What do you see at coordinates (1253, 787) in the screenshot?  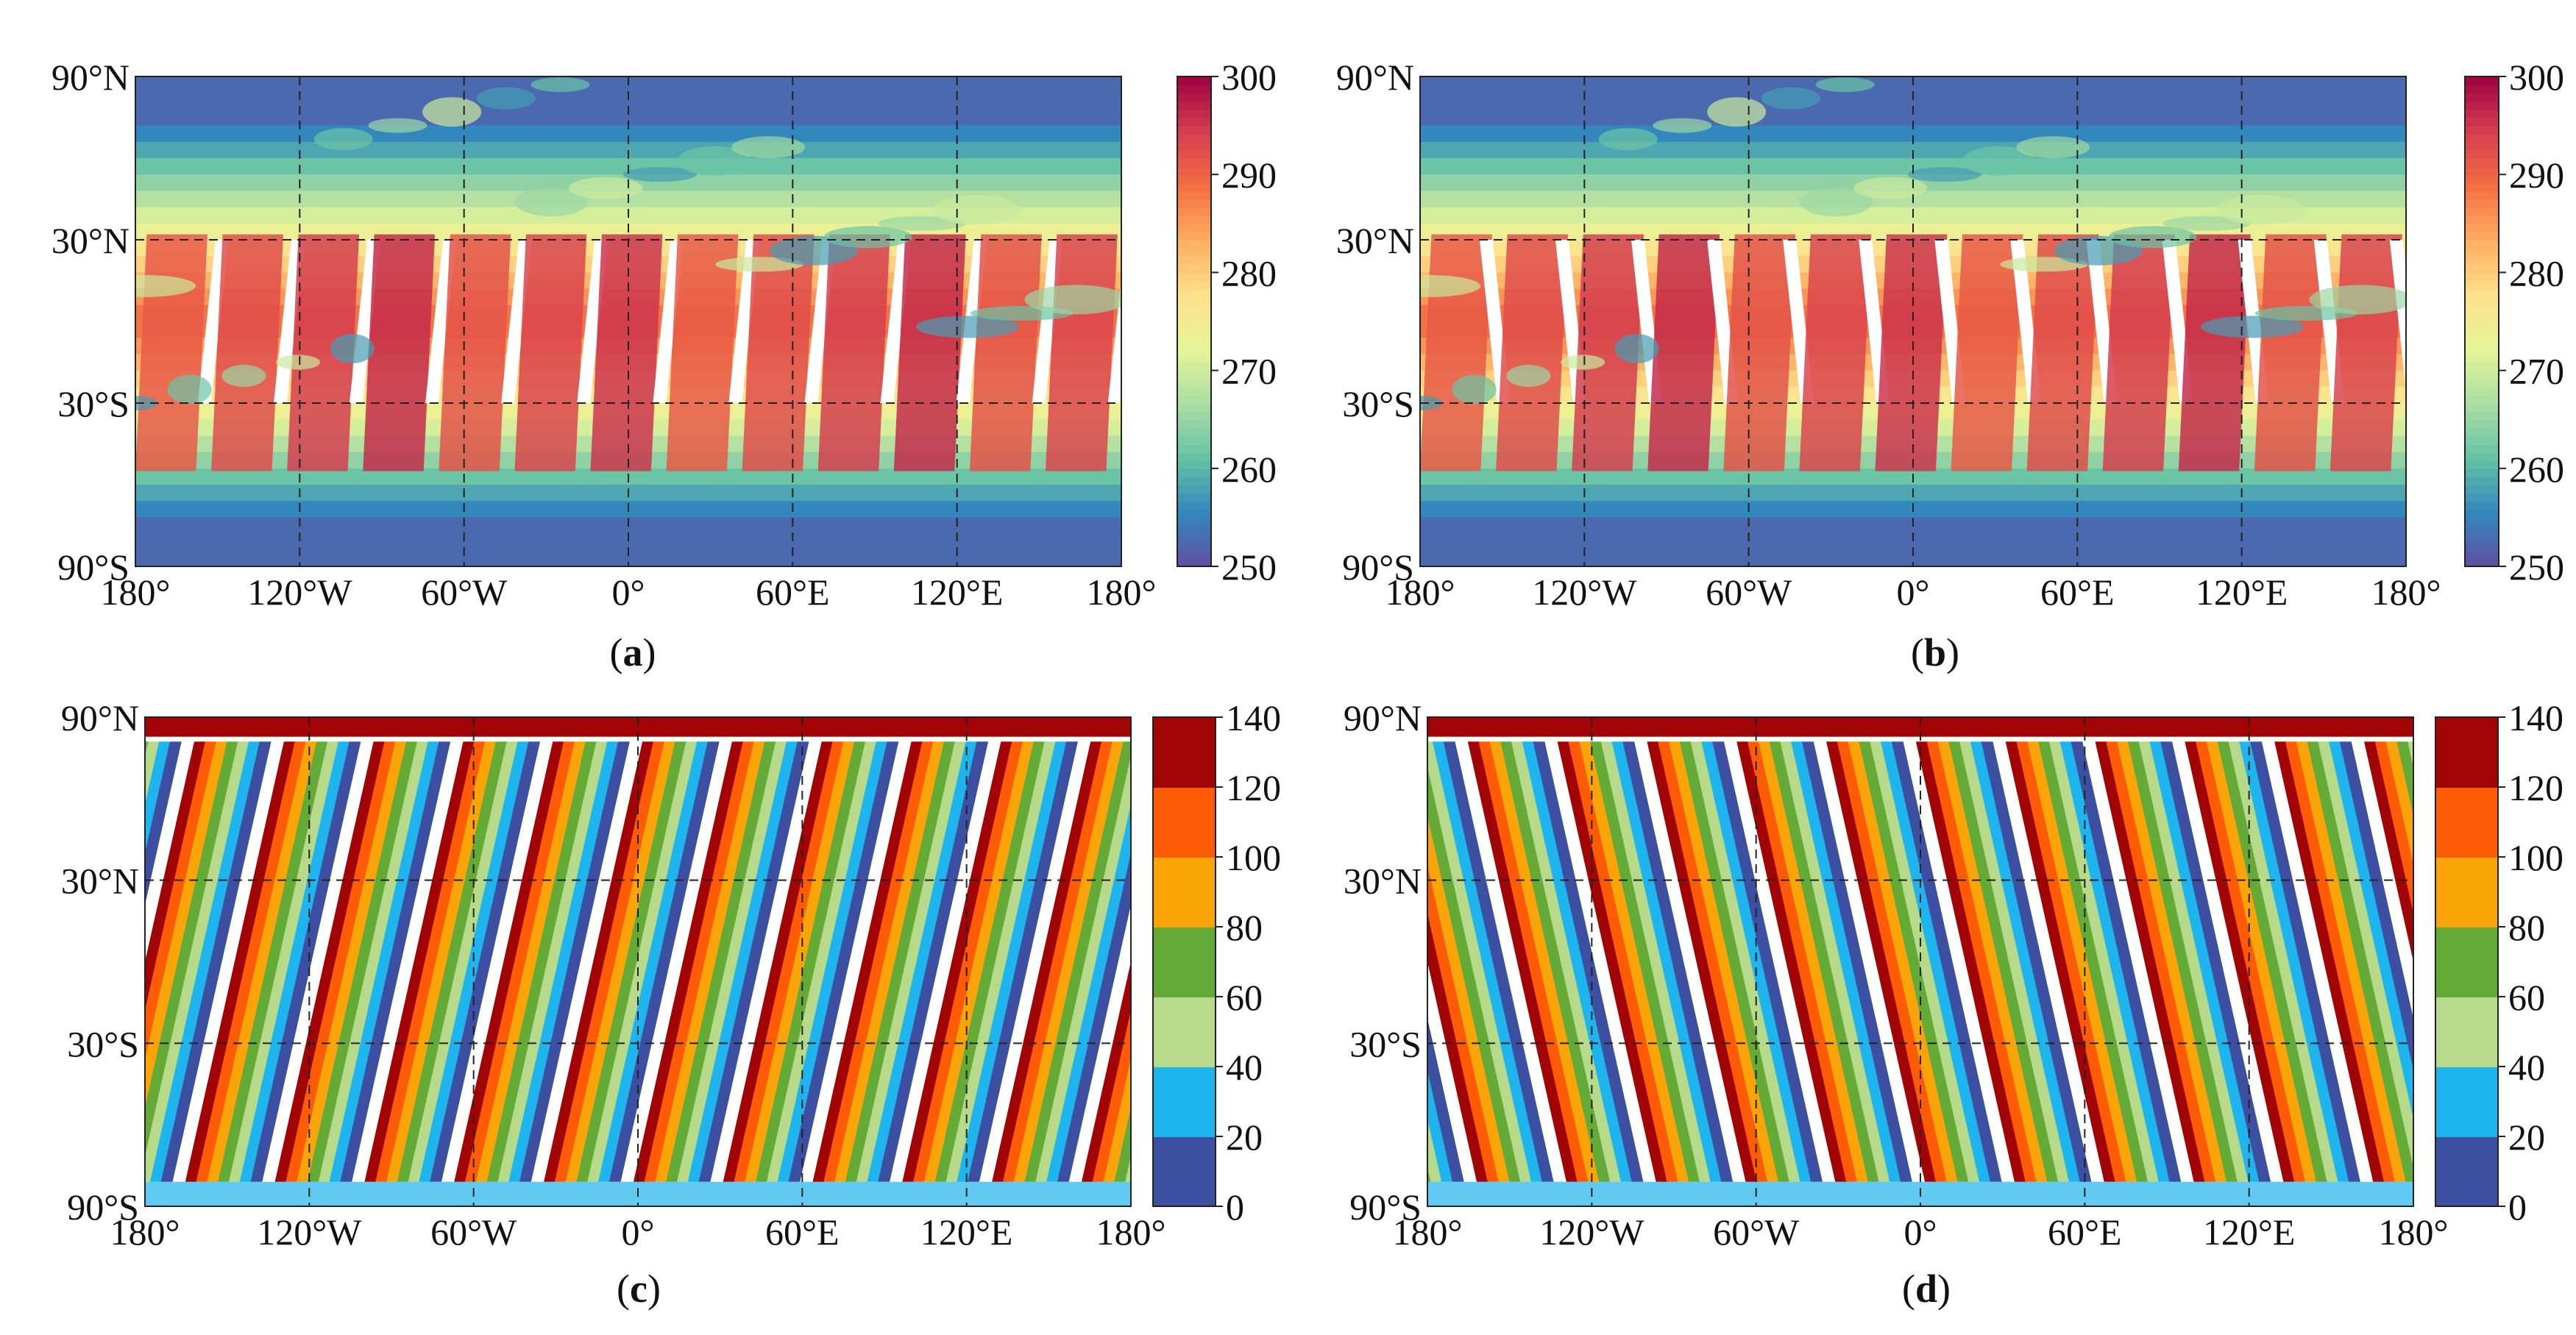 I see `colorbar-tick-label: 120` at bounding box center [1253, 787].